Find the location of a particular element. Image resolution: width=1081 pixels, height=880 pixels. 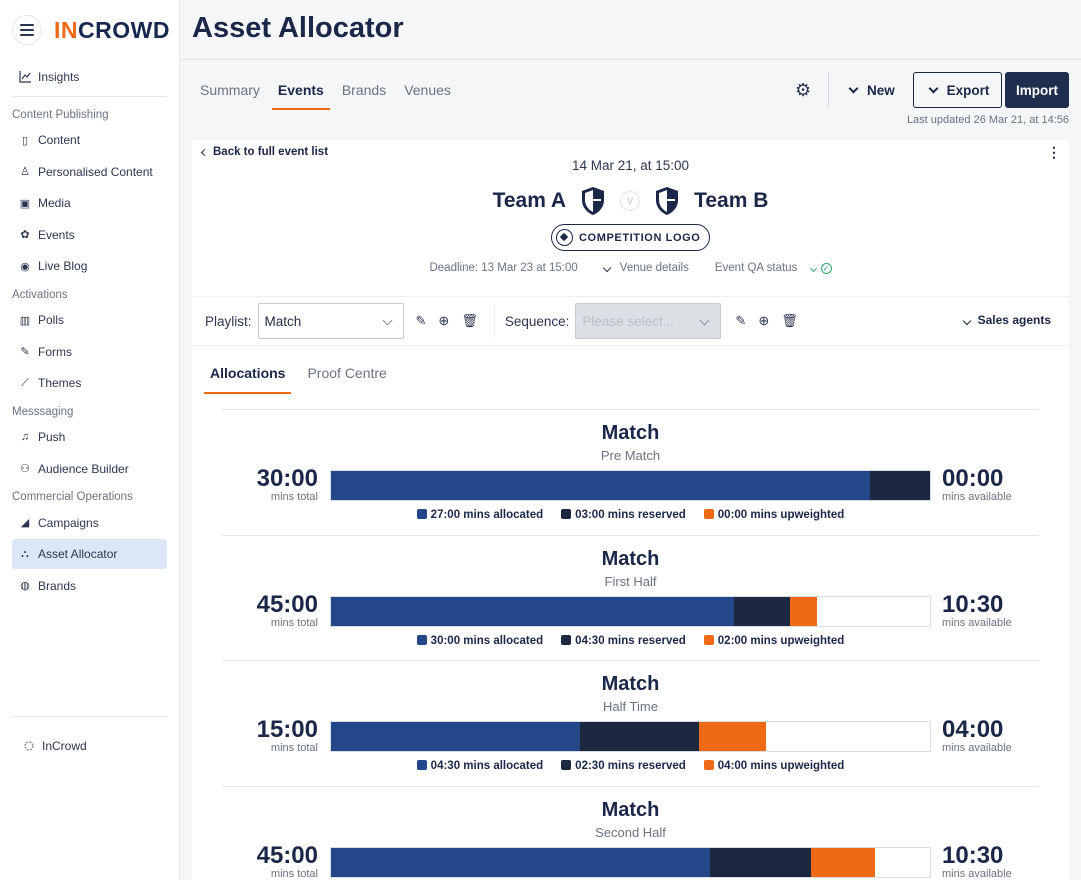

sidebar-item-incrowd: InCrowd is located at coordinates (89, 746).